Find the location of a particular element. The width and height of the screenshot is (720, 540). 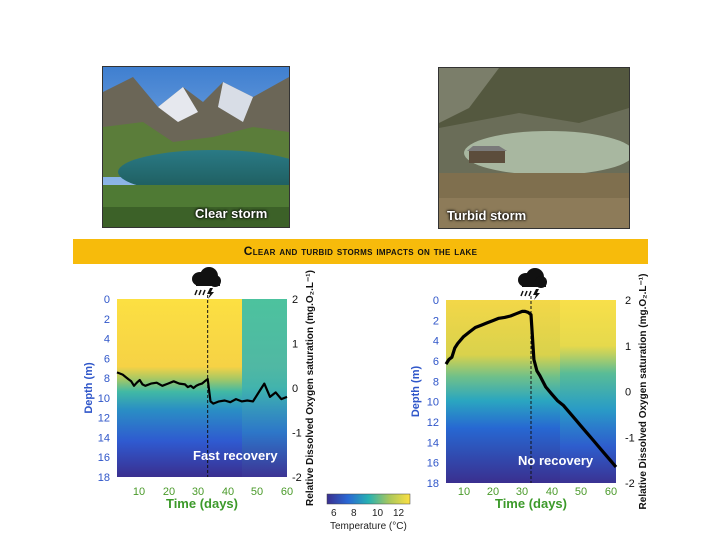

colorbar-tick-label: 10 is located at coordinates (378, 513).